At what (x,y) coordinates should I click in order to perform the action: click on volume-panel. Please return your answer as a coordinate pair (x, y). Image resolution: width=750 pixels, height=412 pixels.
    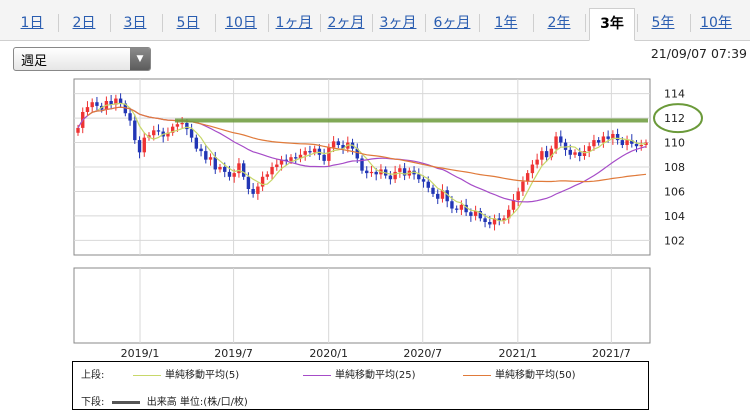
    Looking at the image, I should click on (362, 305).